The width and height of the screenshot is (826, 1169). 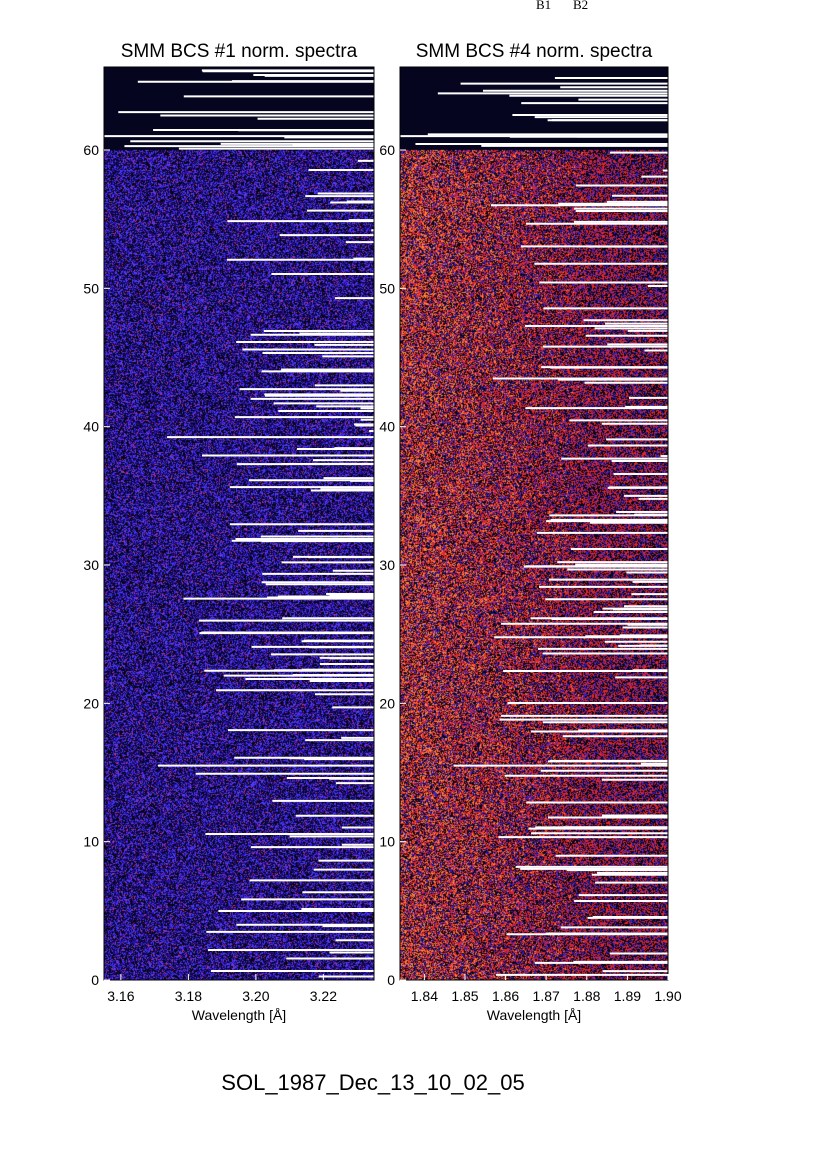 What do you see at coordinates (667, 996) in the screenshot?
I see `x-tick-label: 1.90` at bounding box center [667, 996].